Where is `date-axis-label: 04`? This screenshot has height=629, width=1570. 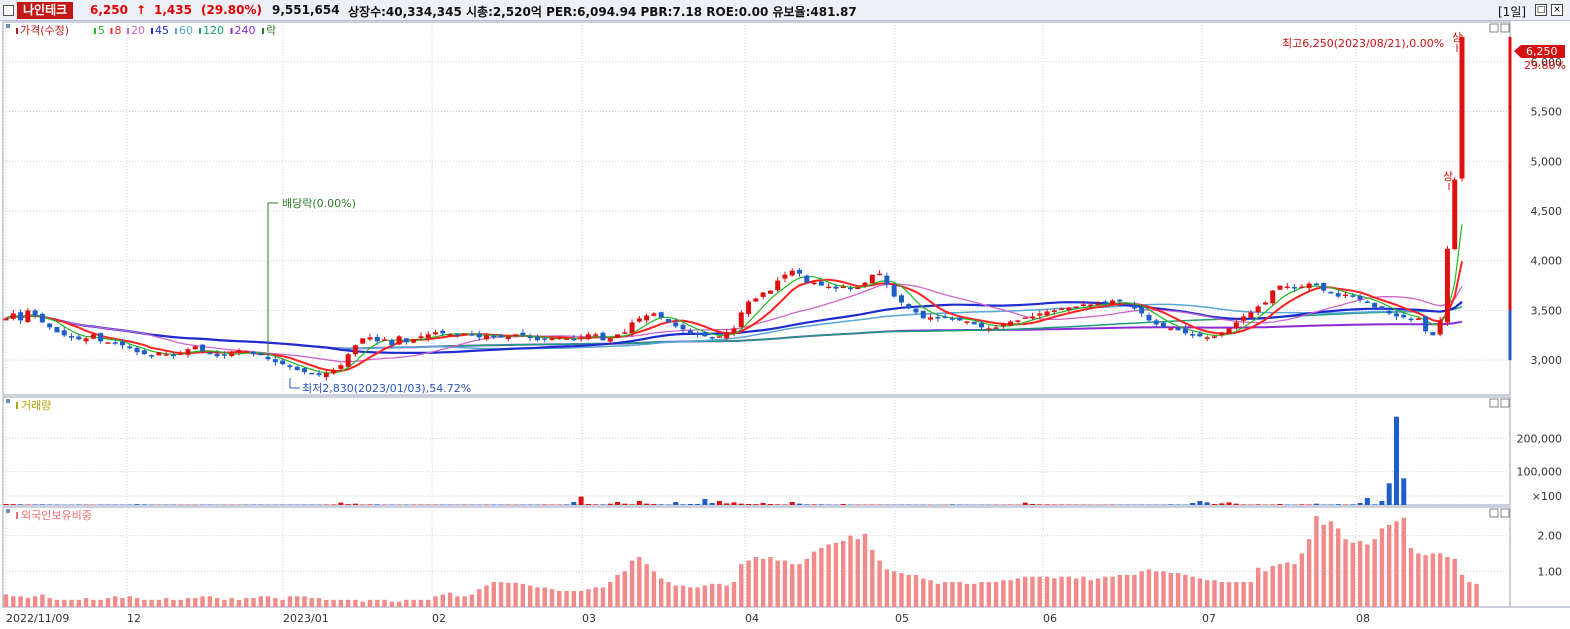
date-axis-label: 04 is located at coordinates (752, 618).